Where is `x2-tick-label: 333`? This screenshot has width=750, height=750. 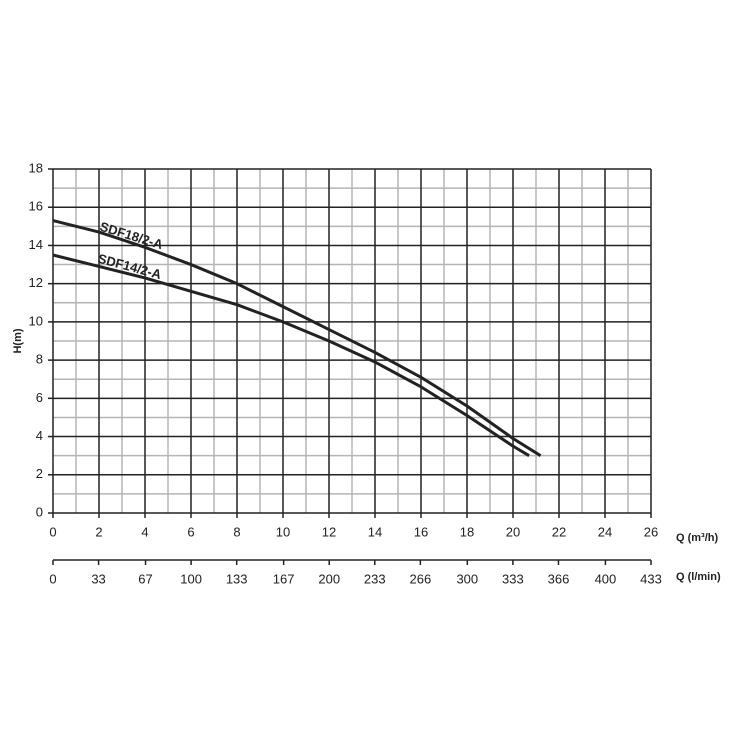 x2-tick-label: 333 is located at coordinates (513, 578).